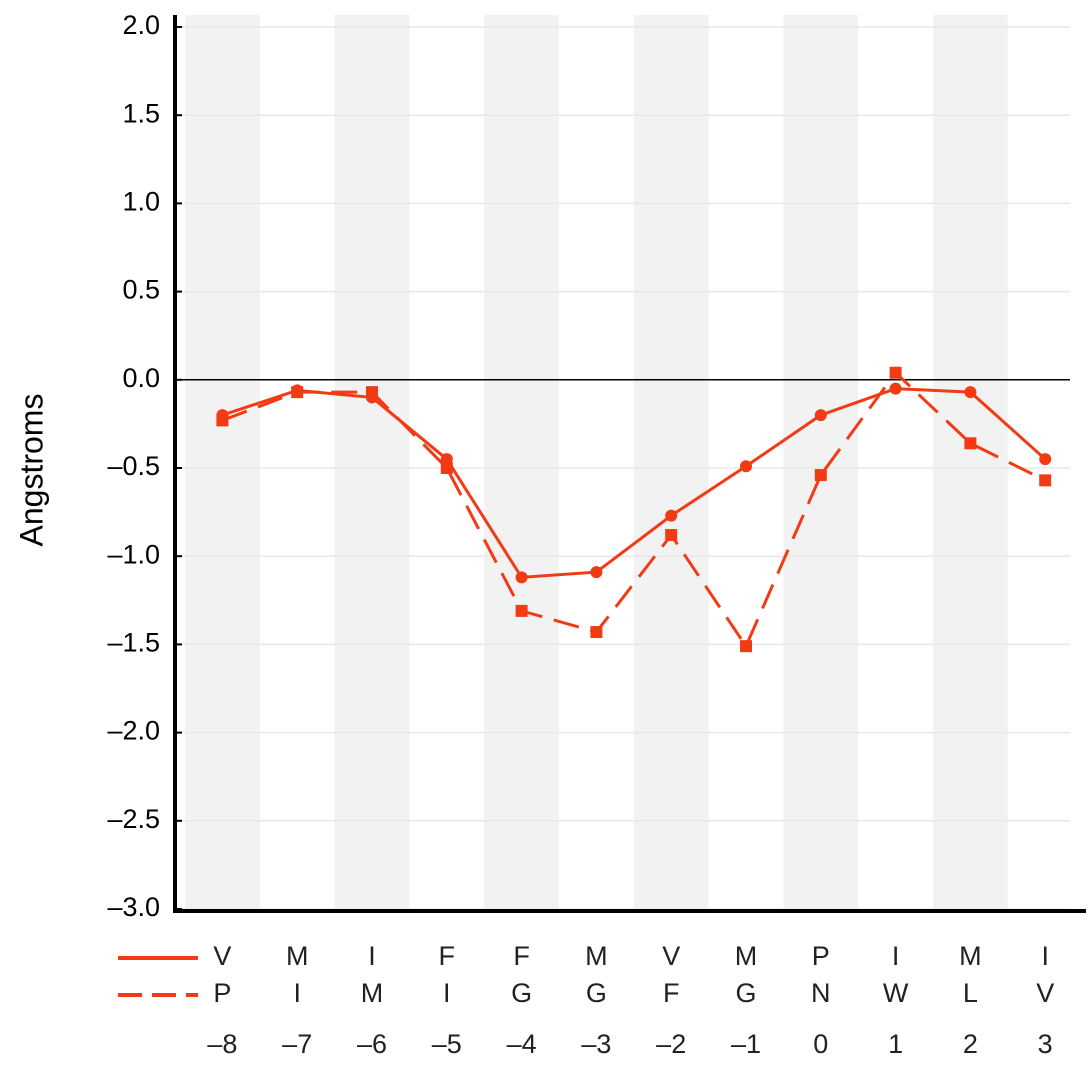 This screenshot has height=1069, width=1090. What do you see at coordinates (133, 731) in the screenshot?
I see `y-tick-label: –2.0` at bounding box center [133, 731].